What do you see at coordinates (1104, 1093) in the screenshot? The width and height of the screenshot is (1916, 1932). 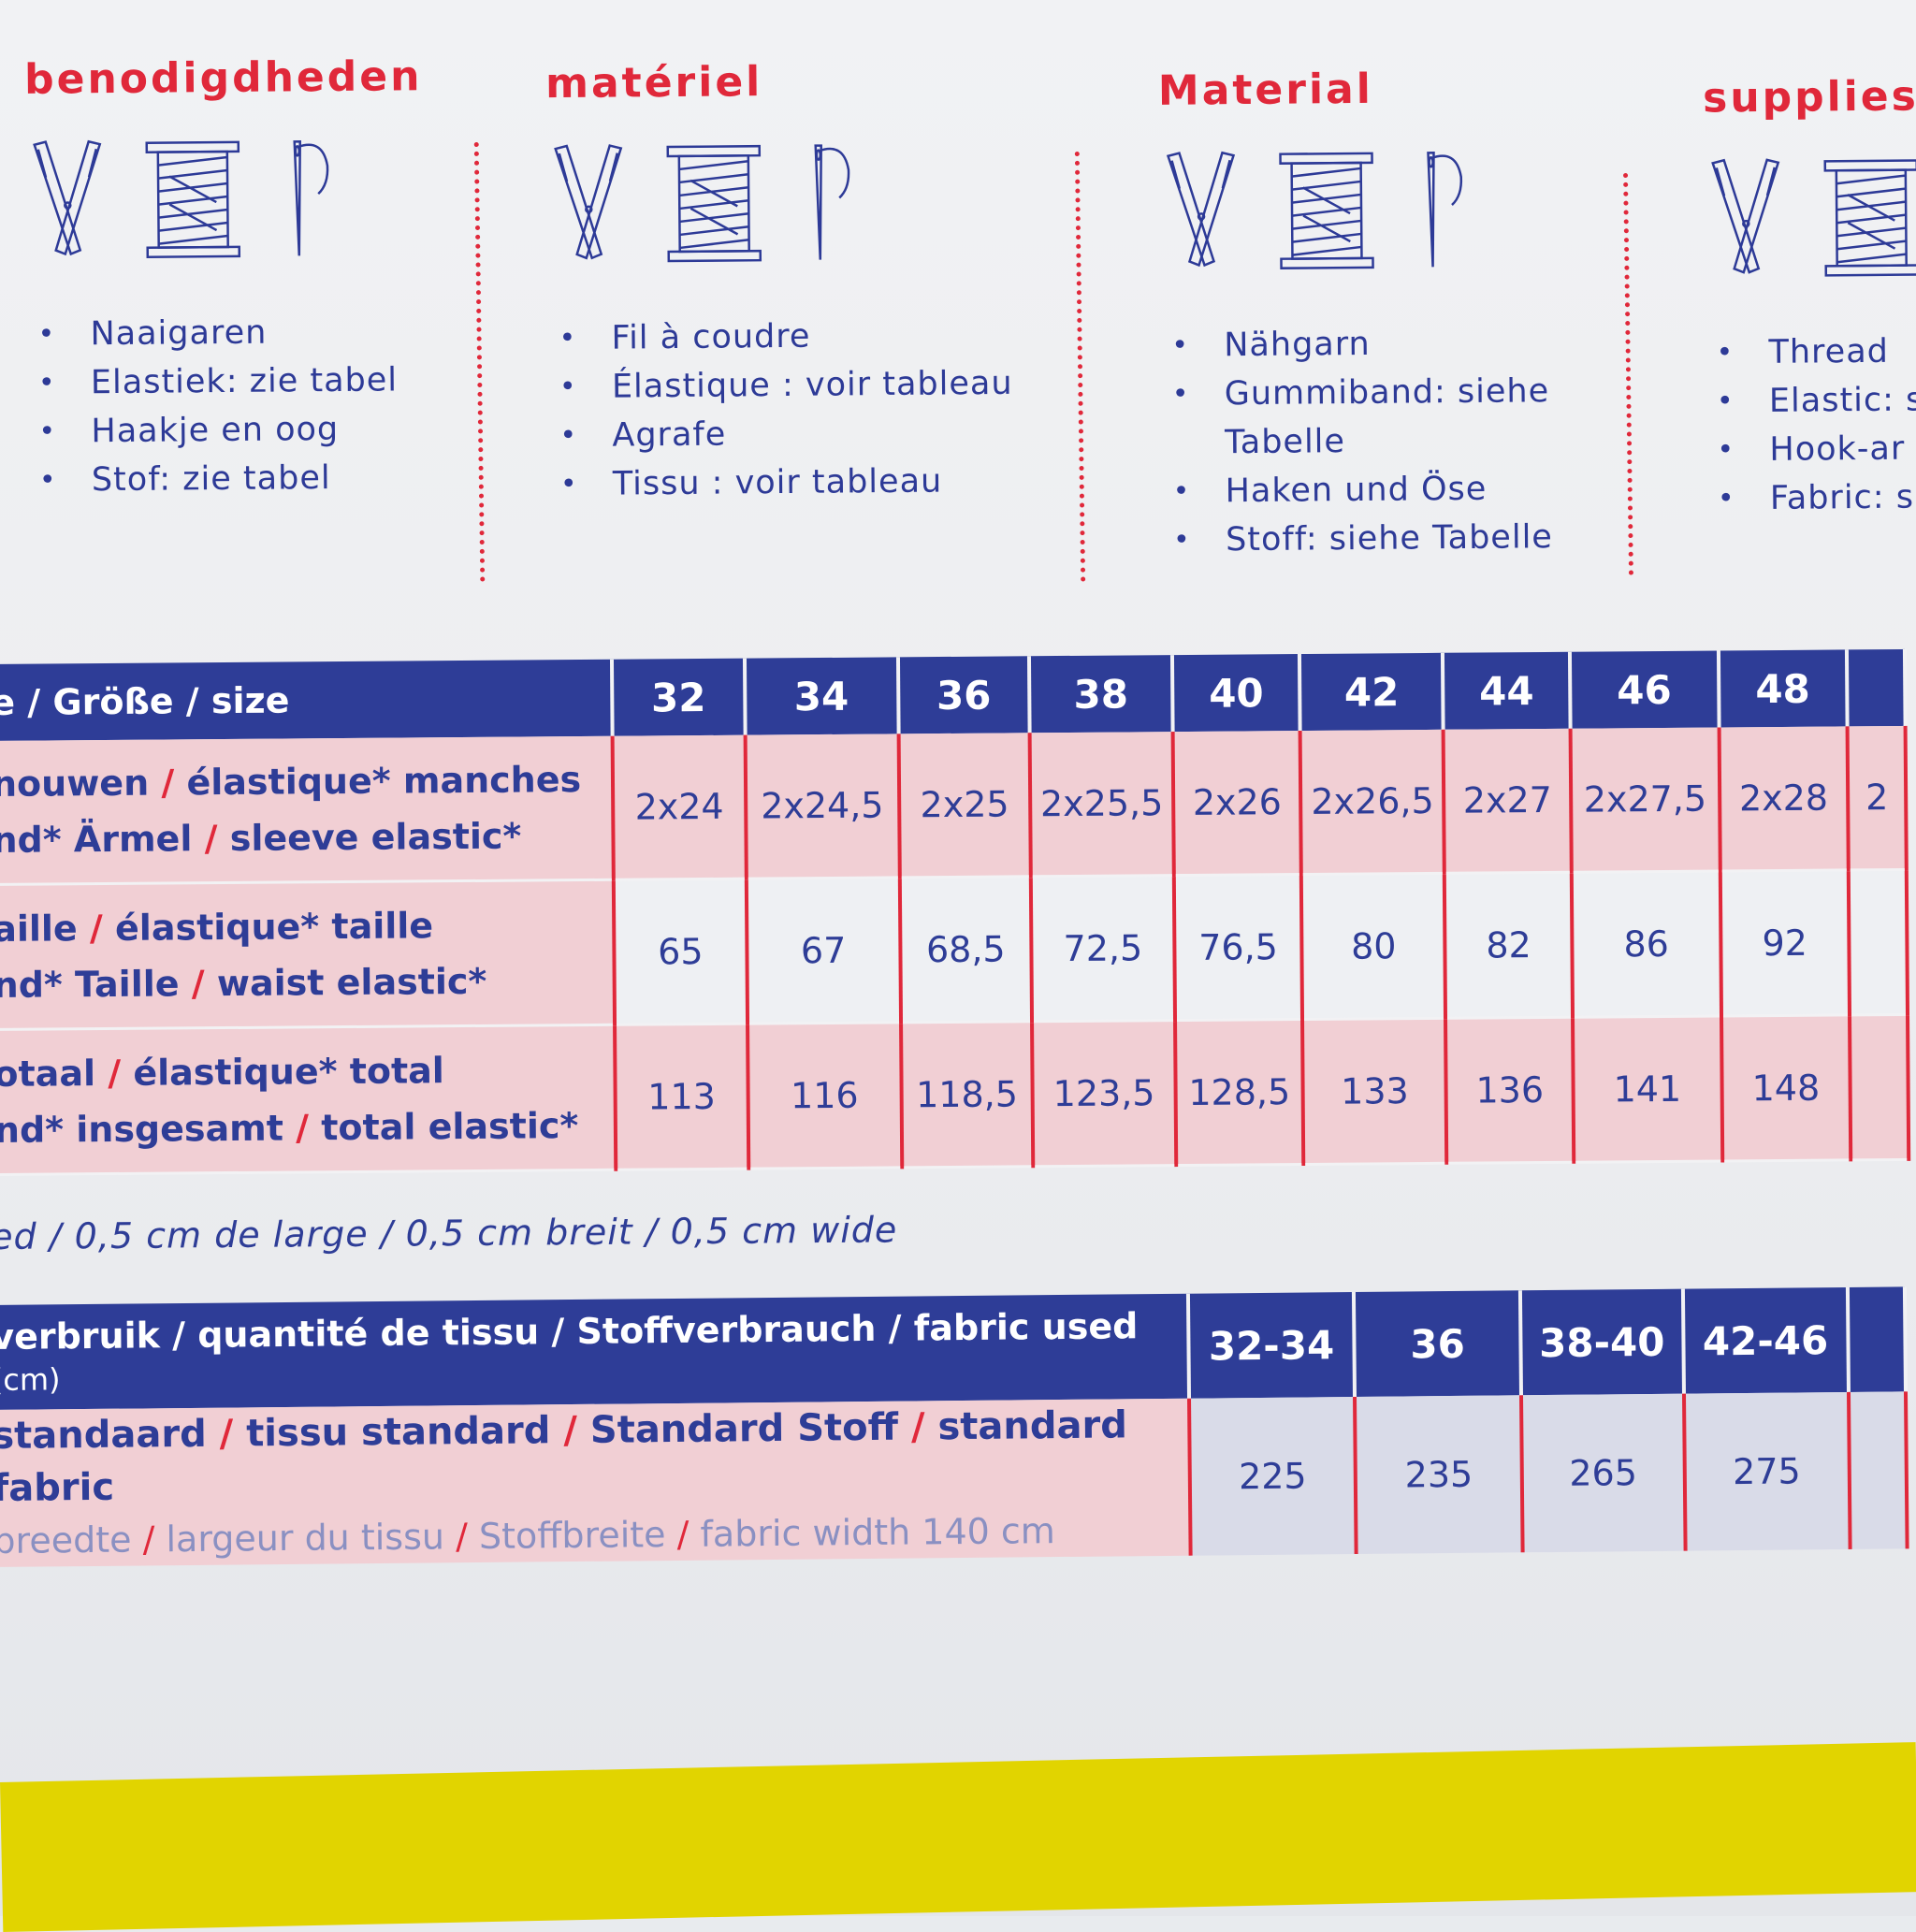 I see `size-value-cell: 123,5` at bounding box center [1104, 1093].